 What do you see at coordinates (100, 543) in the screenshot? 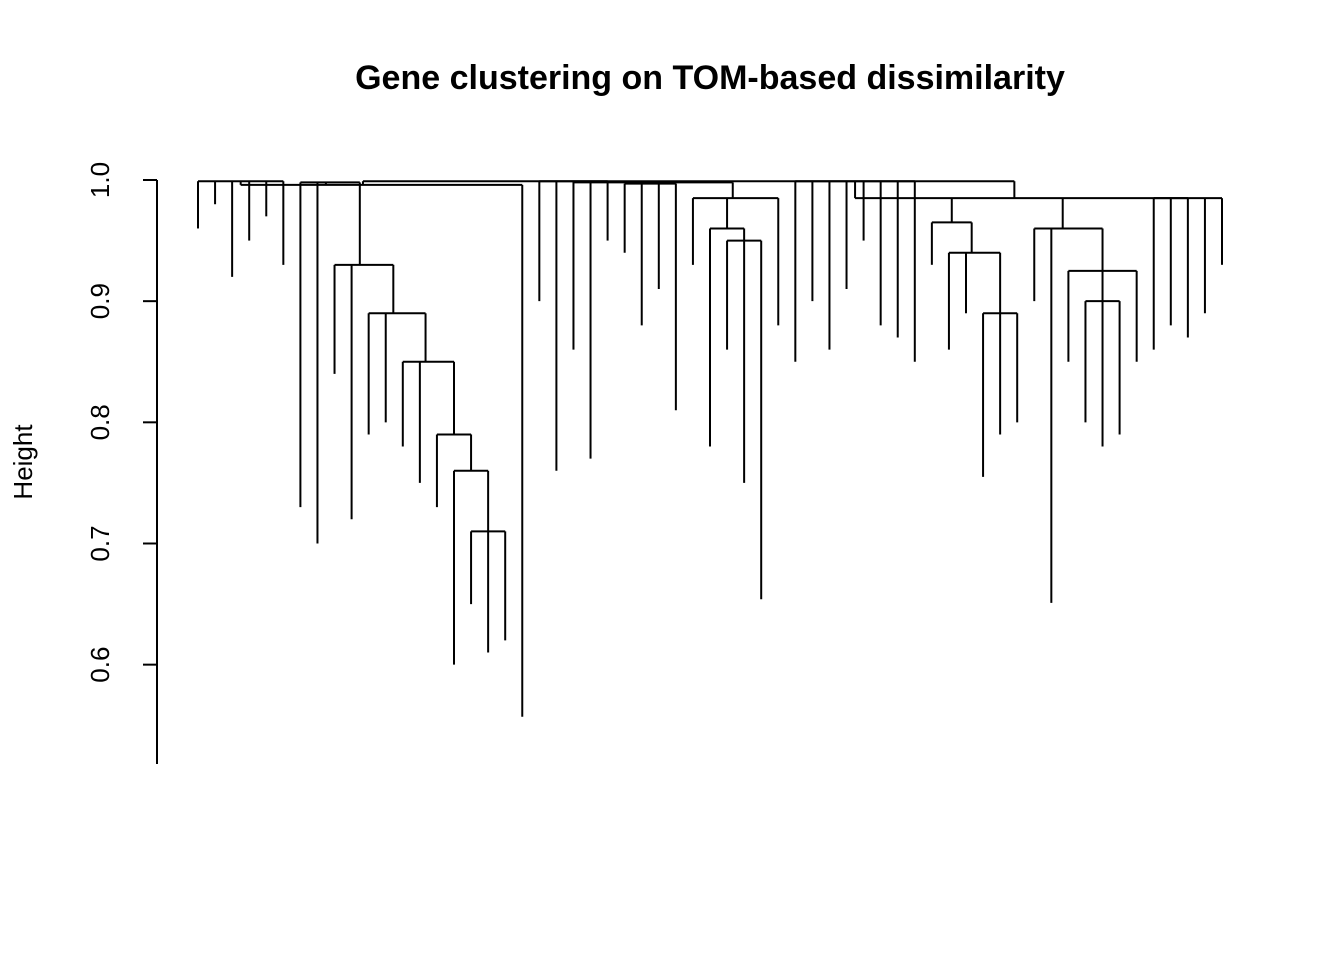
I see `y-tick-label: 0.7` at bounding box center [100, 543].